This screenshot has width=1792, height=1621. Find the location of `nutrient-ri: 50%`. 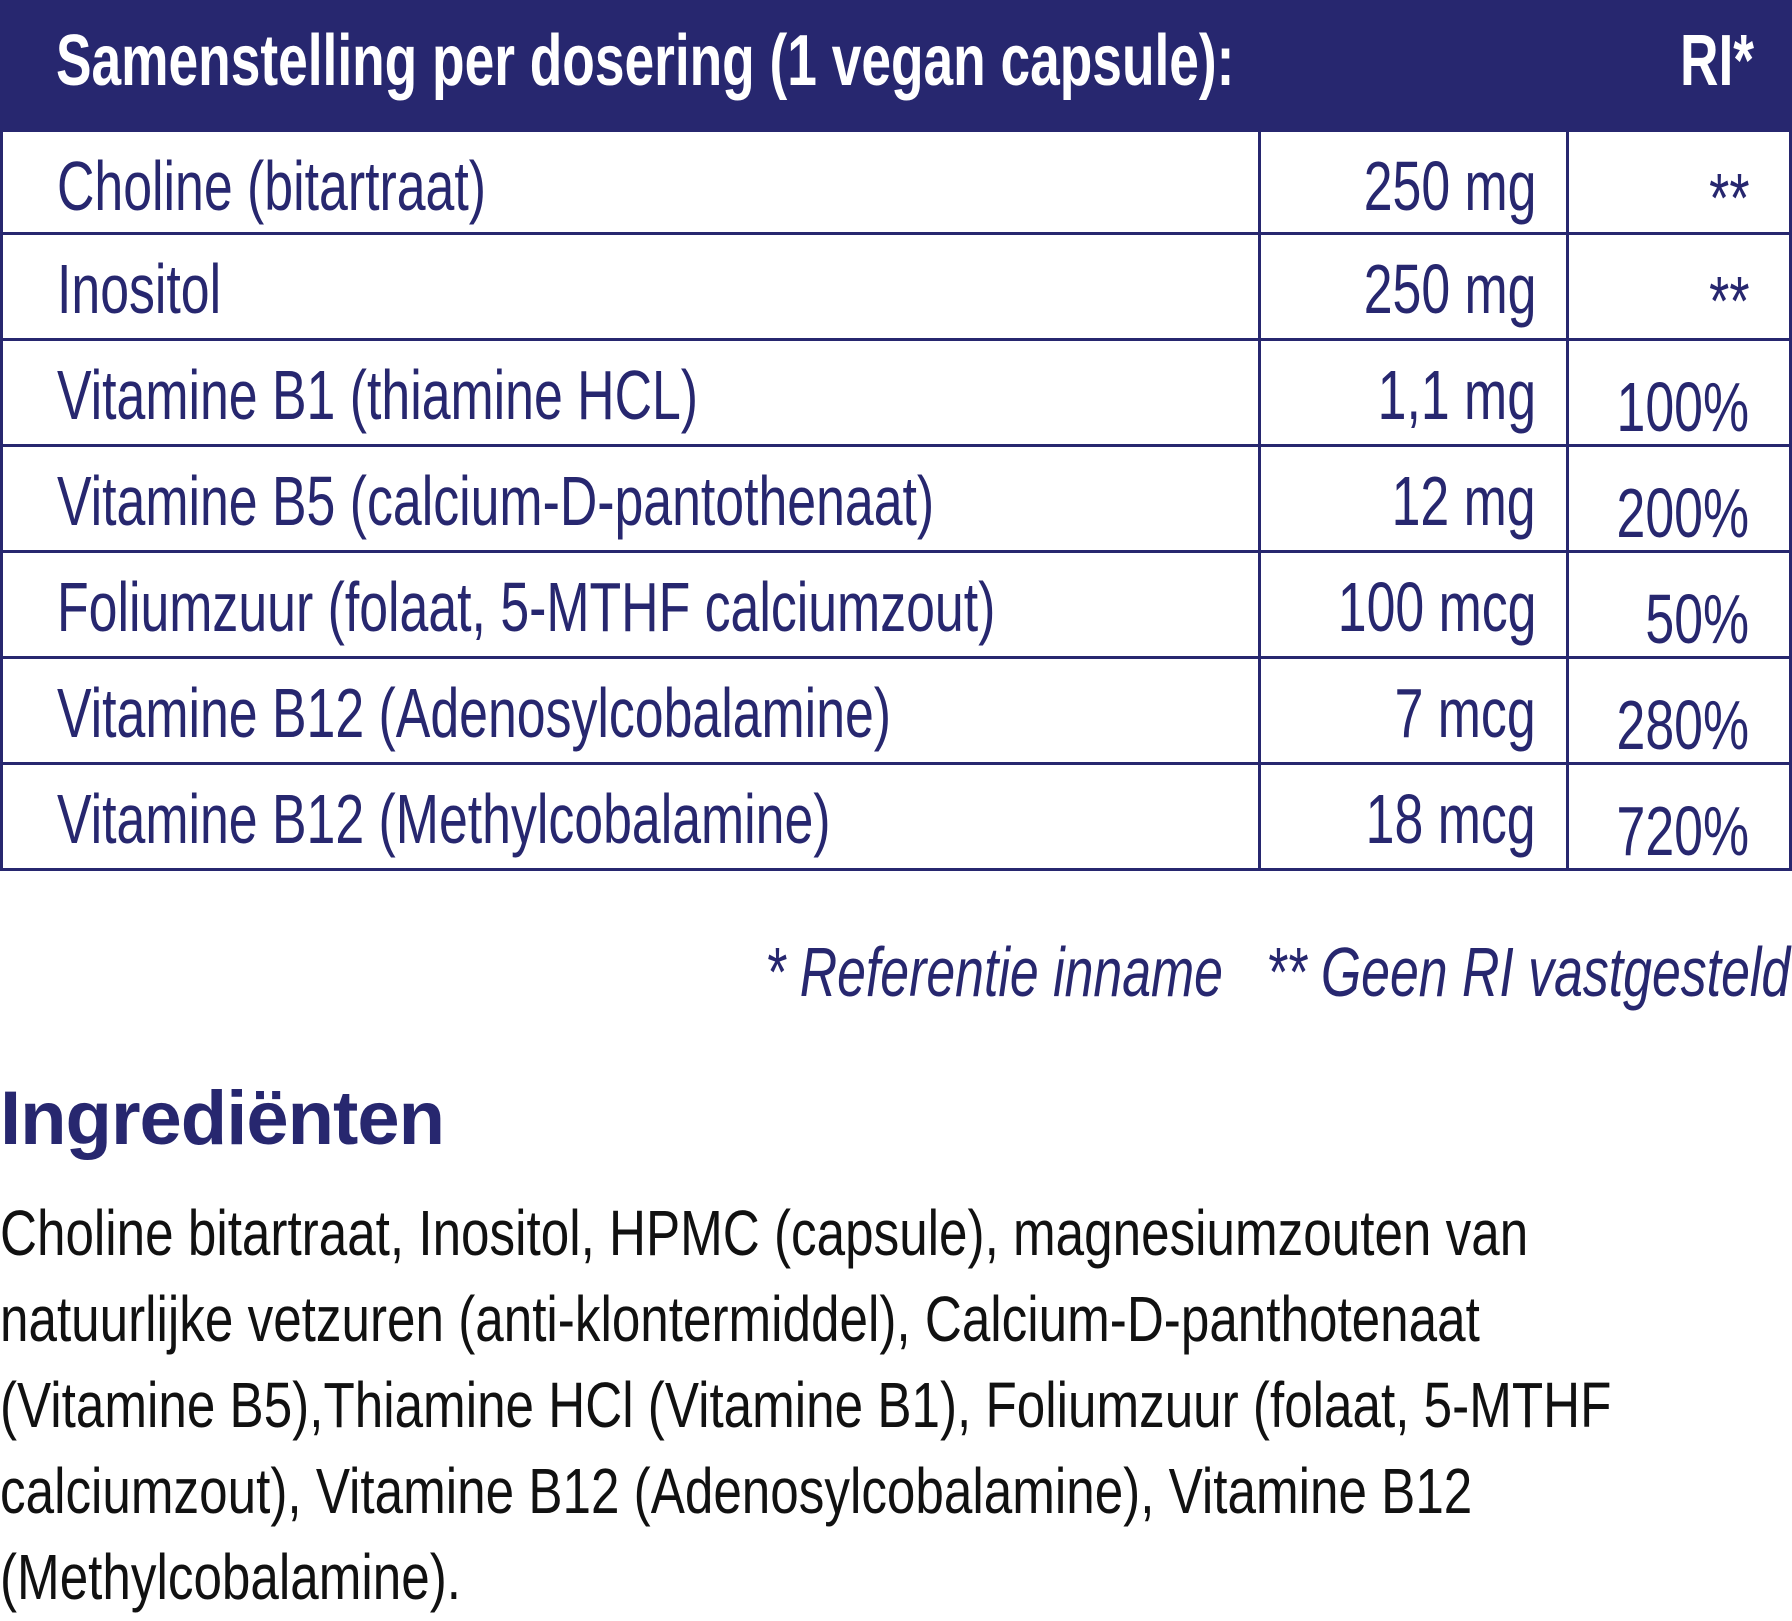

nutrient-ri: 50% is located at coordinates (1697, 619).